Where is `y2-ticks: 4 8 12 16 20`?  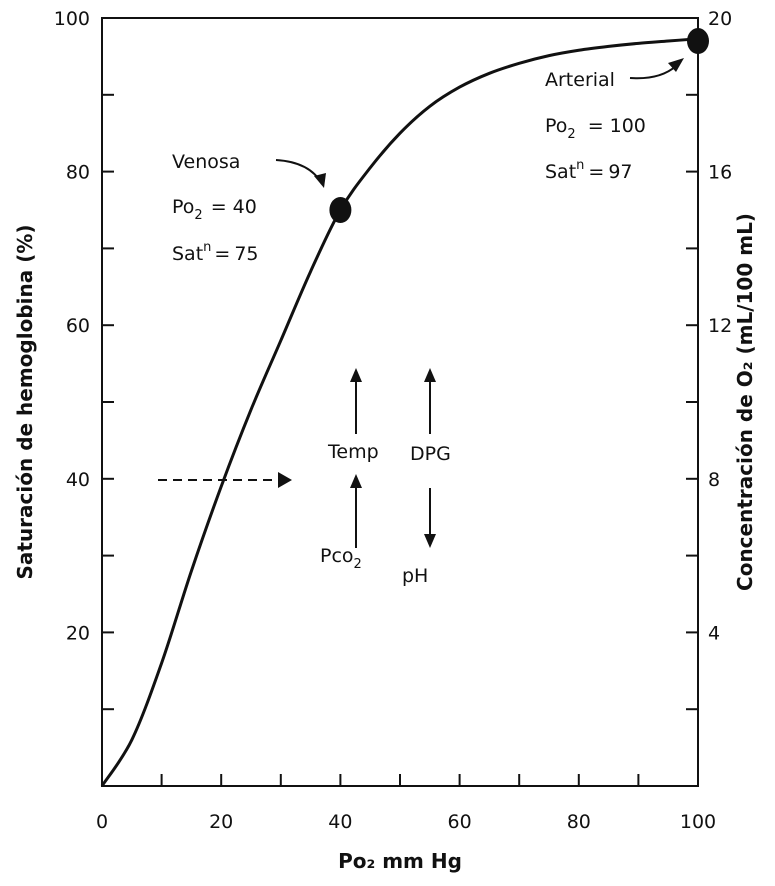 y2-ticks: 4 8 12 16 20 is located at coordinates (709, 359).